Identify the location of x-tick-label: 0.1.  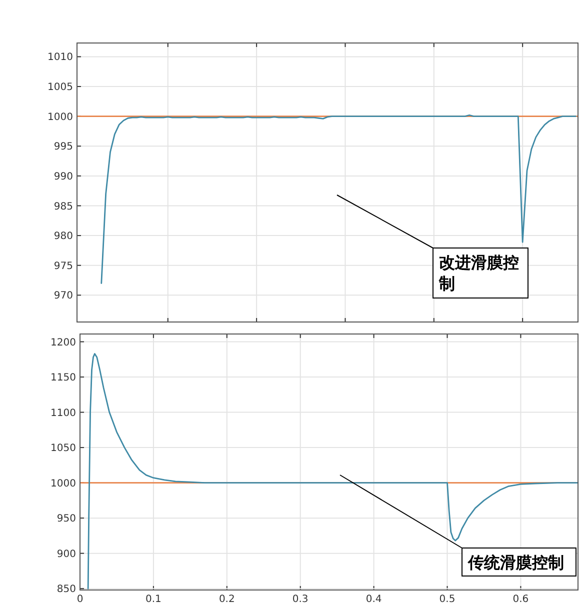
(154, 599).